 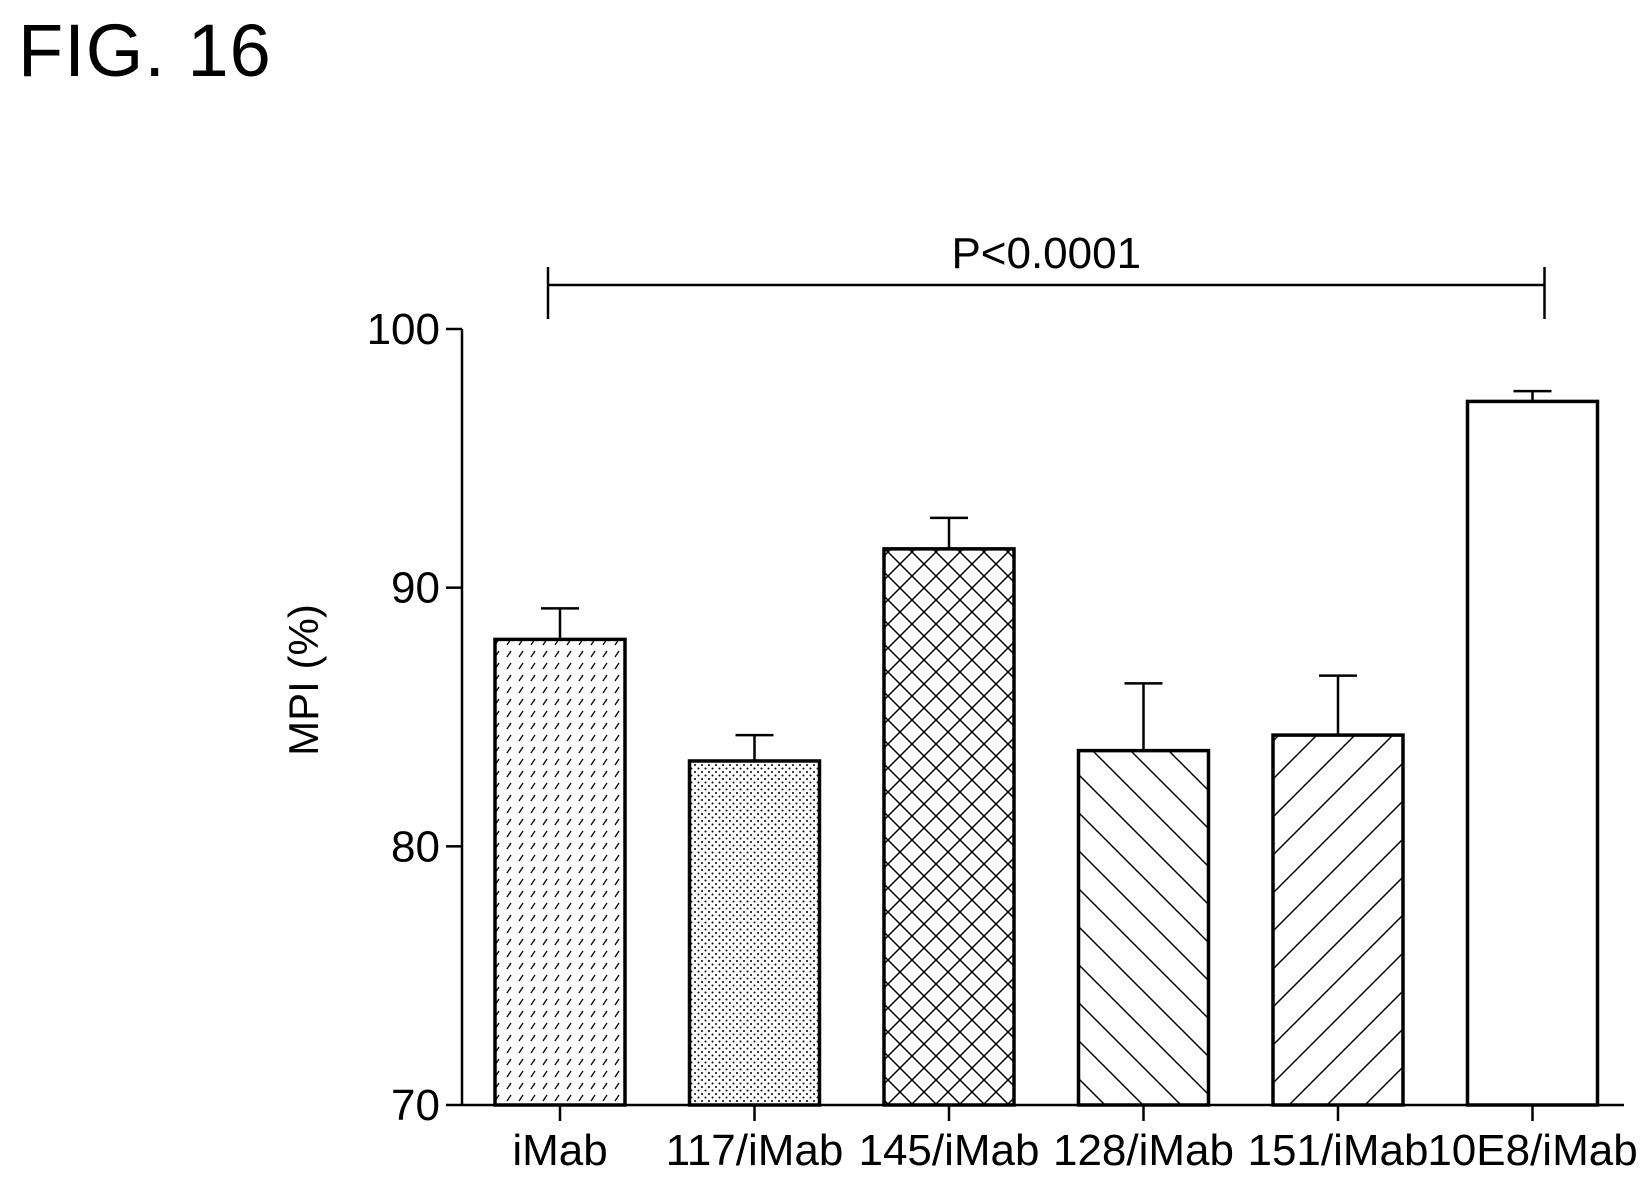 What do you see at coordinates (415, 588) in the screenshot?
I see `y-tick-label: 90` at bounding box center [415, 588].